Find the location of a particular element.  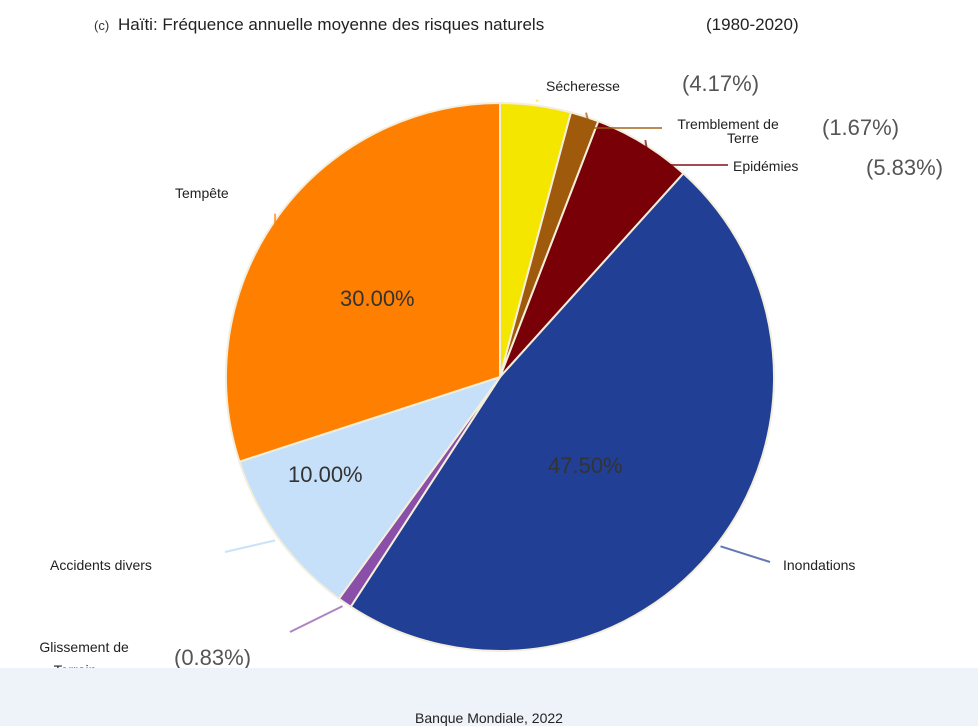

pct-tremblement: (1.67%) is located at coordinates (860, 127).